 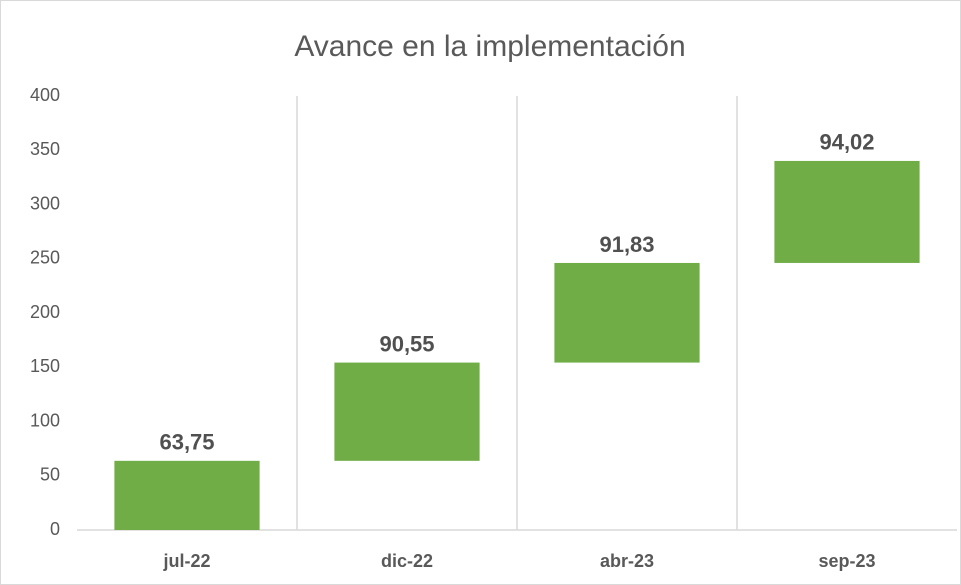 What do you see at coordinates (45, 312) in the screenshot?
I see `y-tick-label: 200` at bounding box center [45, 312].